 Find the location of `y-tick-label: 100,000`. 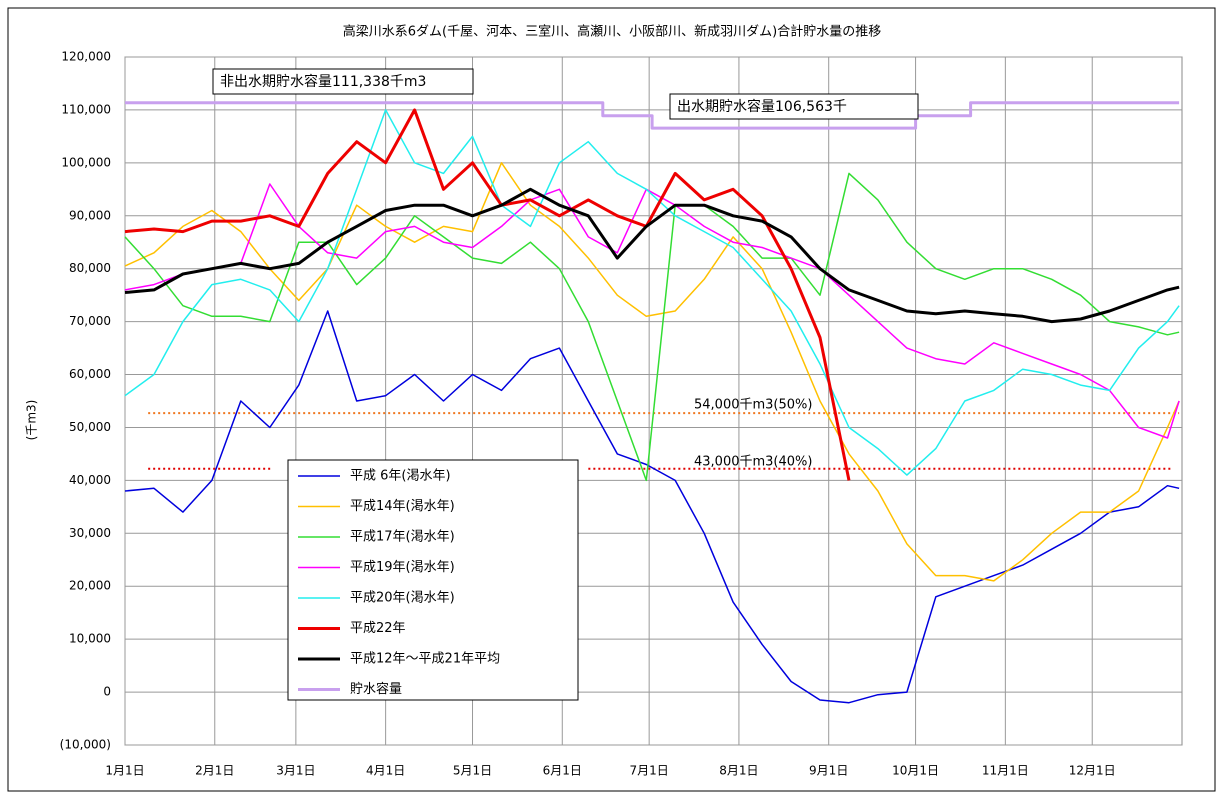

y-tick-label: 100,000 is located at coordinates (86, 162).